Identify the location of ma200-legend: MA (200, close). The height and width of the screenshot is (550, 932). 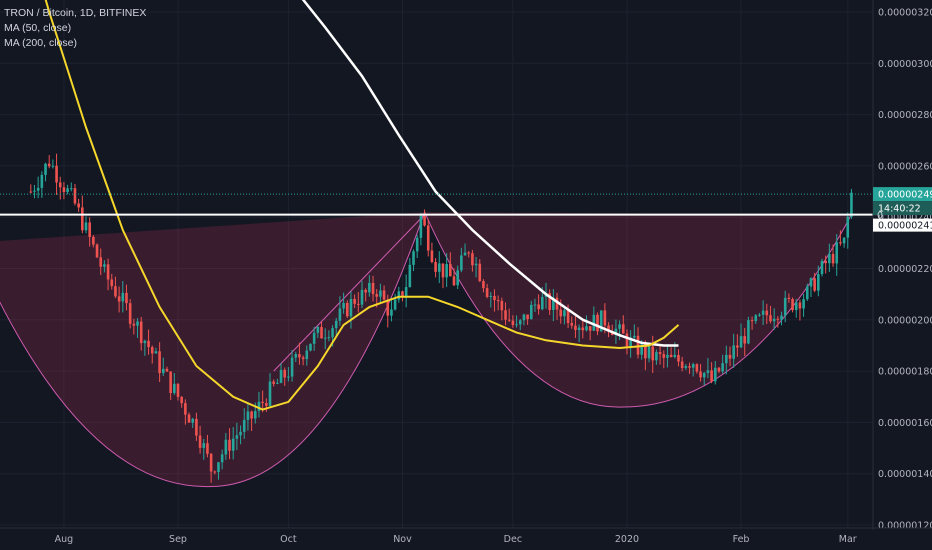
(40, 43).